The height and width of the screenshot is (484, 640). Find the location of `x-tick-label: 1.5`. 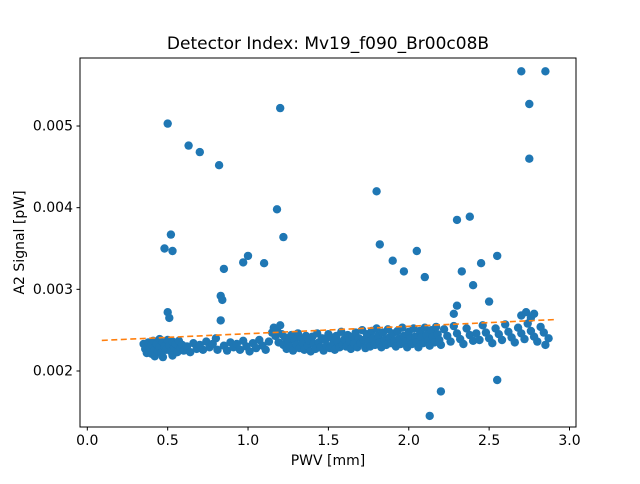

x-tick-label: 1.5 is located at coordinates (328, 441).